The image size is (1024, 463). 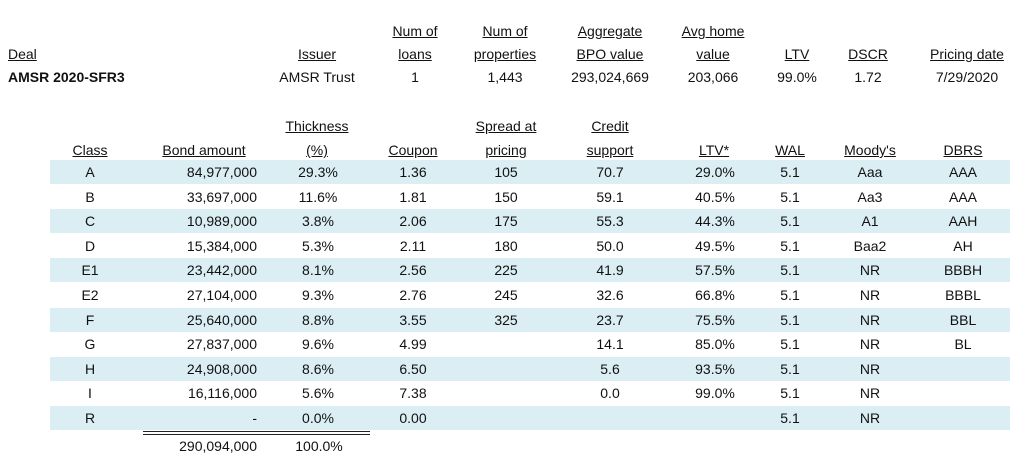 I want to click on cell-dbrs: AH, so click(x=963, y=245).